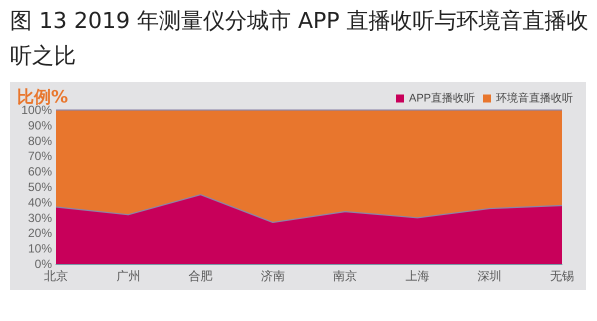 The height and width of the screenshot is (321, 597). What do you see at coordinates (272, 276) in the screenshot?
I see `x-tick-label: 济南` at bounding box center [272, 276].